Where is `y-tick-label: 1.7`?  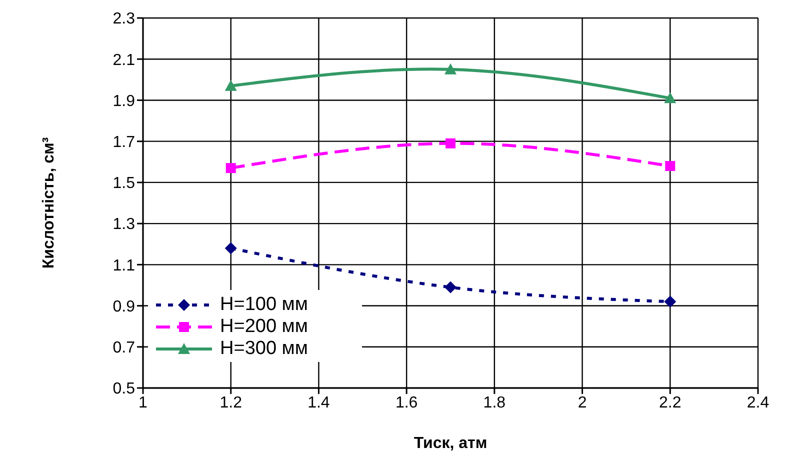
y-tick-label: 1.7 is located at coordinates (124, 143).